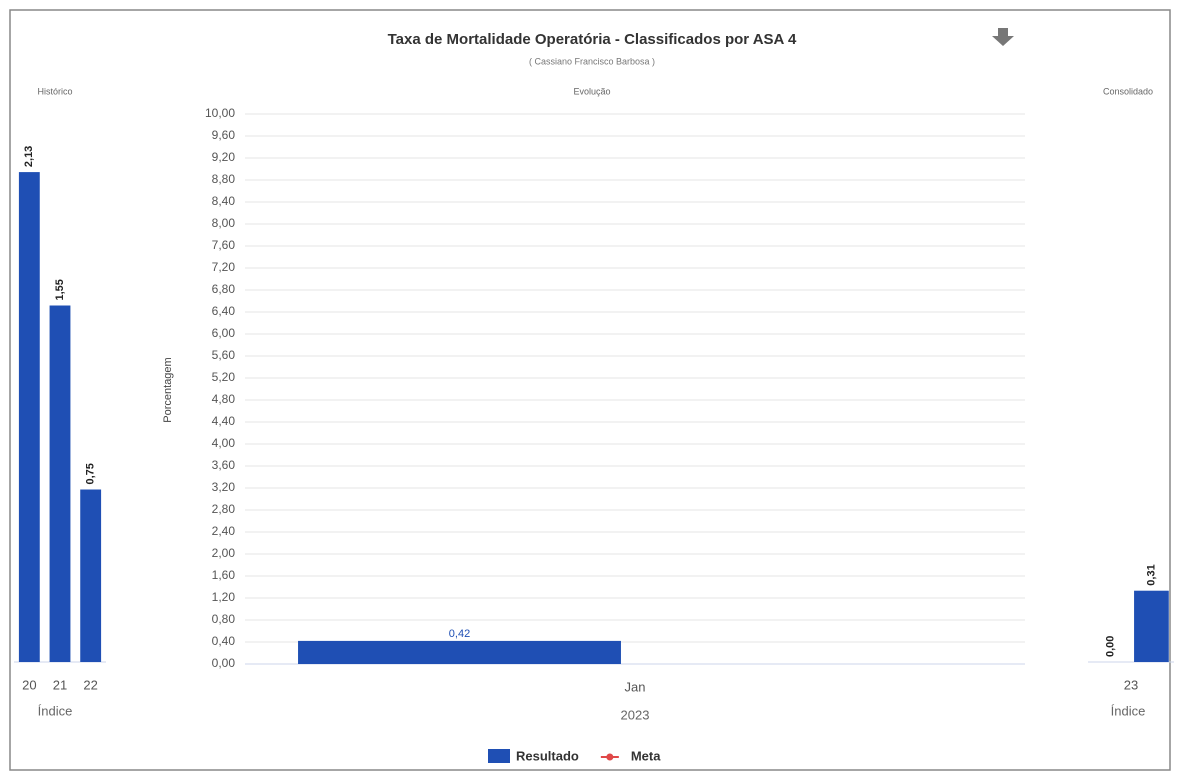 This screenshot has width=1179, height=774. I want to click on panel-label: Consolidado, so click(1128, 91).